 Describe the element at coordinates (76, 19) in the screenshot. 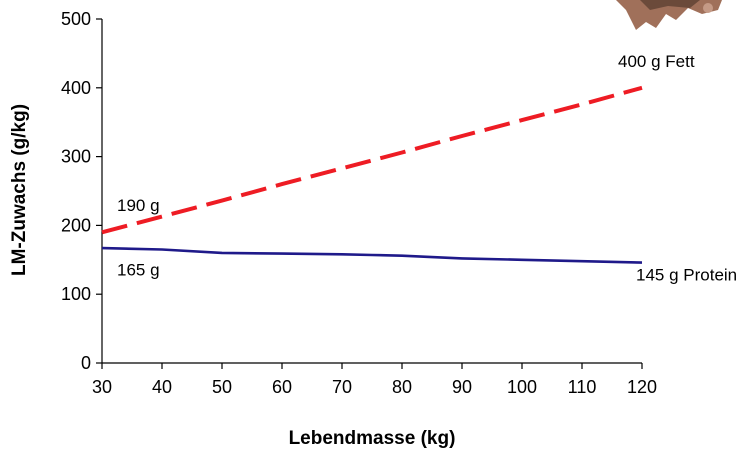

I see `y-tick-label: 500` at that location.